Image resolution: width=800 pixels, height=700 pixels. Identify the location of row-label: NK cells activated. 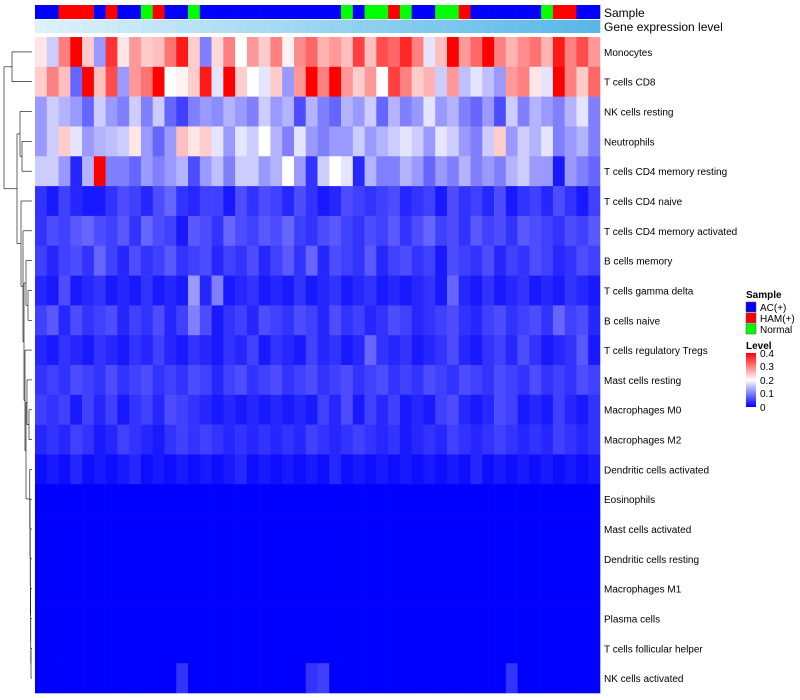
(643, 679).